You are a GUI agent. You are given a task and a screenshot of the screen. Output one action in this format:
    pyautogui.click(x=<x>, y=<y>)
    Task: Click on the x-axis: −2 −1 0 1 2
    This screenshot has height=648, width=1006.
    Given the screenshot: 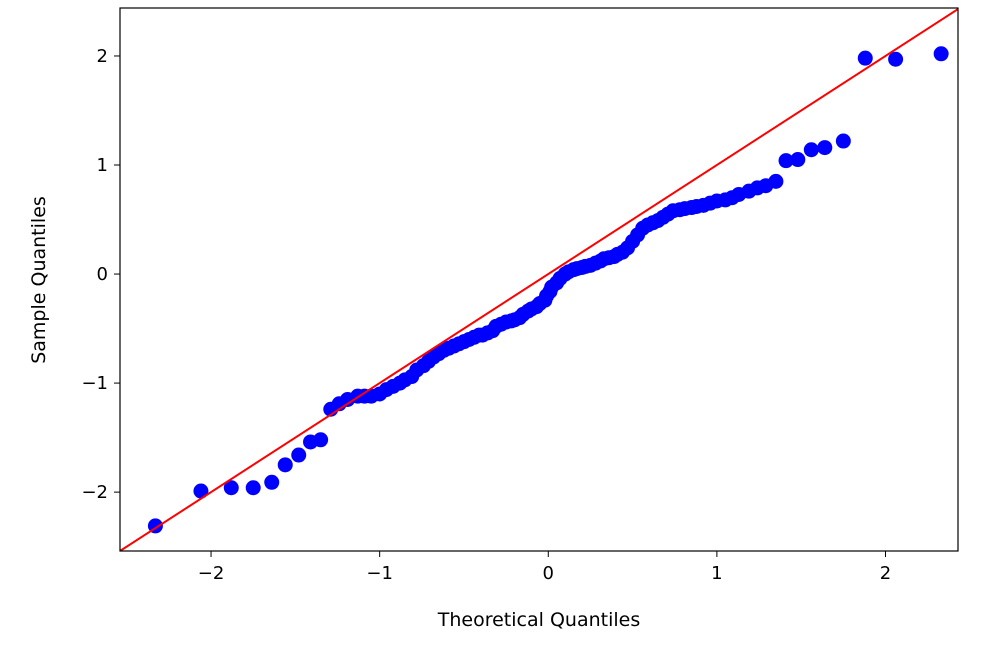 What is the action you would take?
    pyautogui.click(x=544, y=567)
    